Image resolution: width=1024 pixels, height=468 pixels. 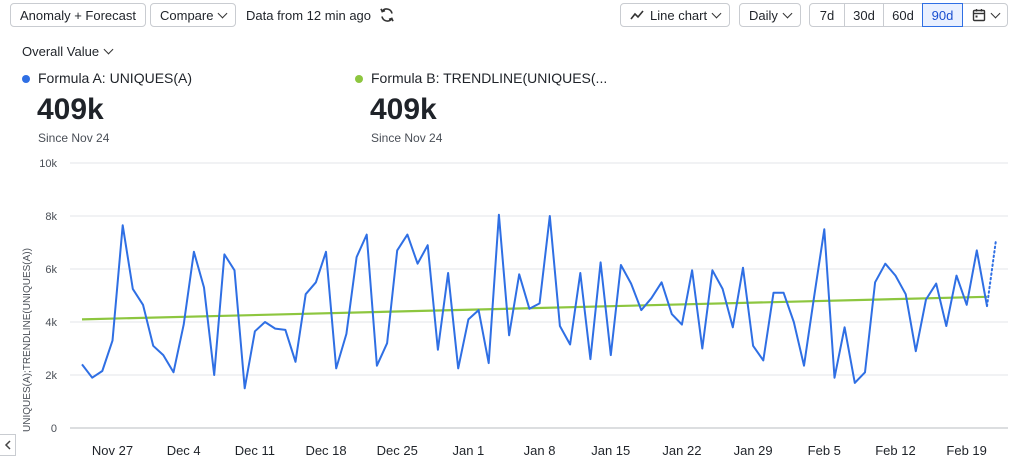 What do you see at coordinates (26, 79) in the screenshot?
I see `series-a-legend-dot` at bounding box center [26, 79].